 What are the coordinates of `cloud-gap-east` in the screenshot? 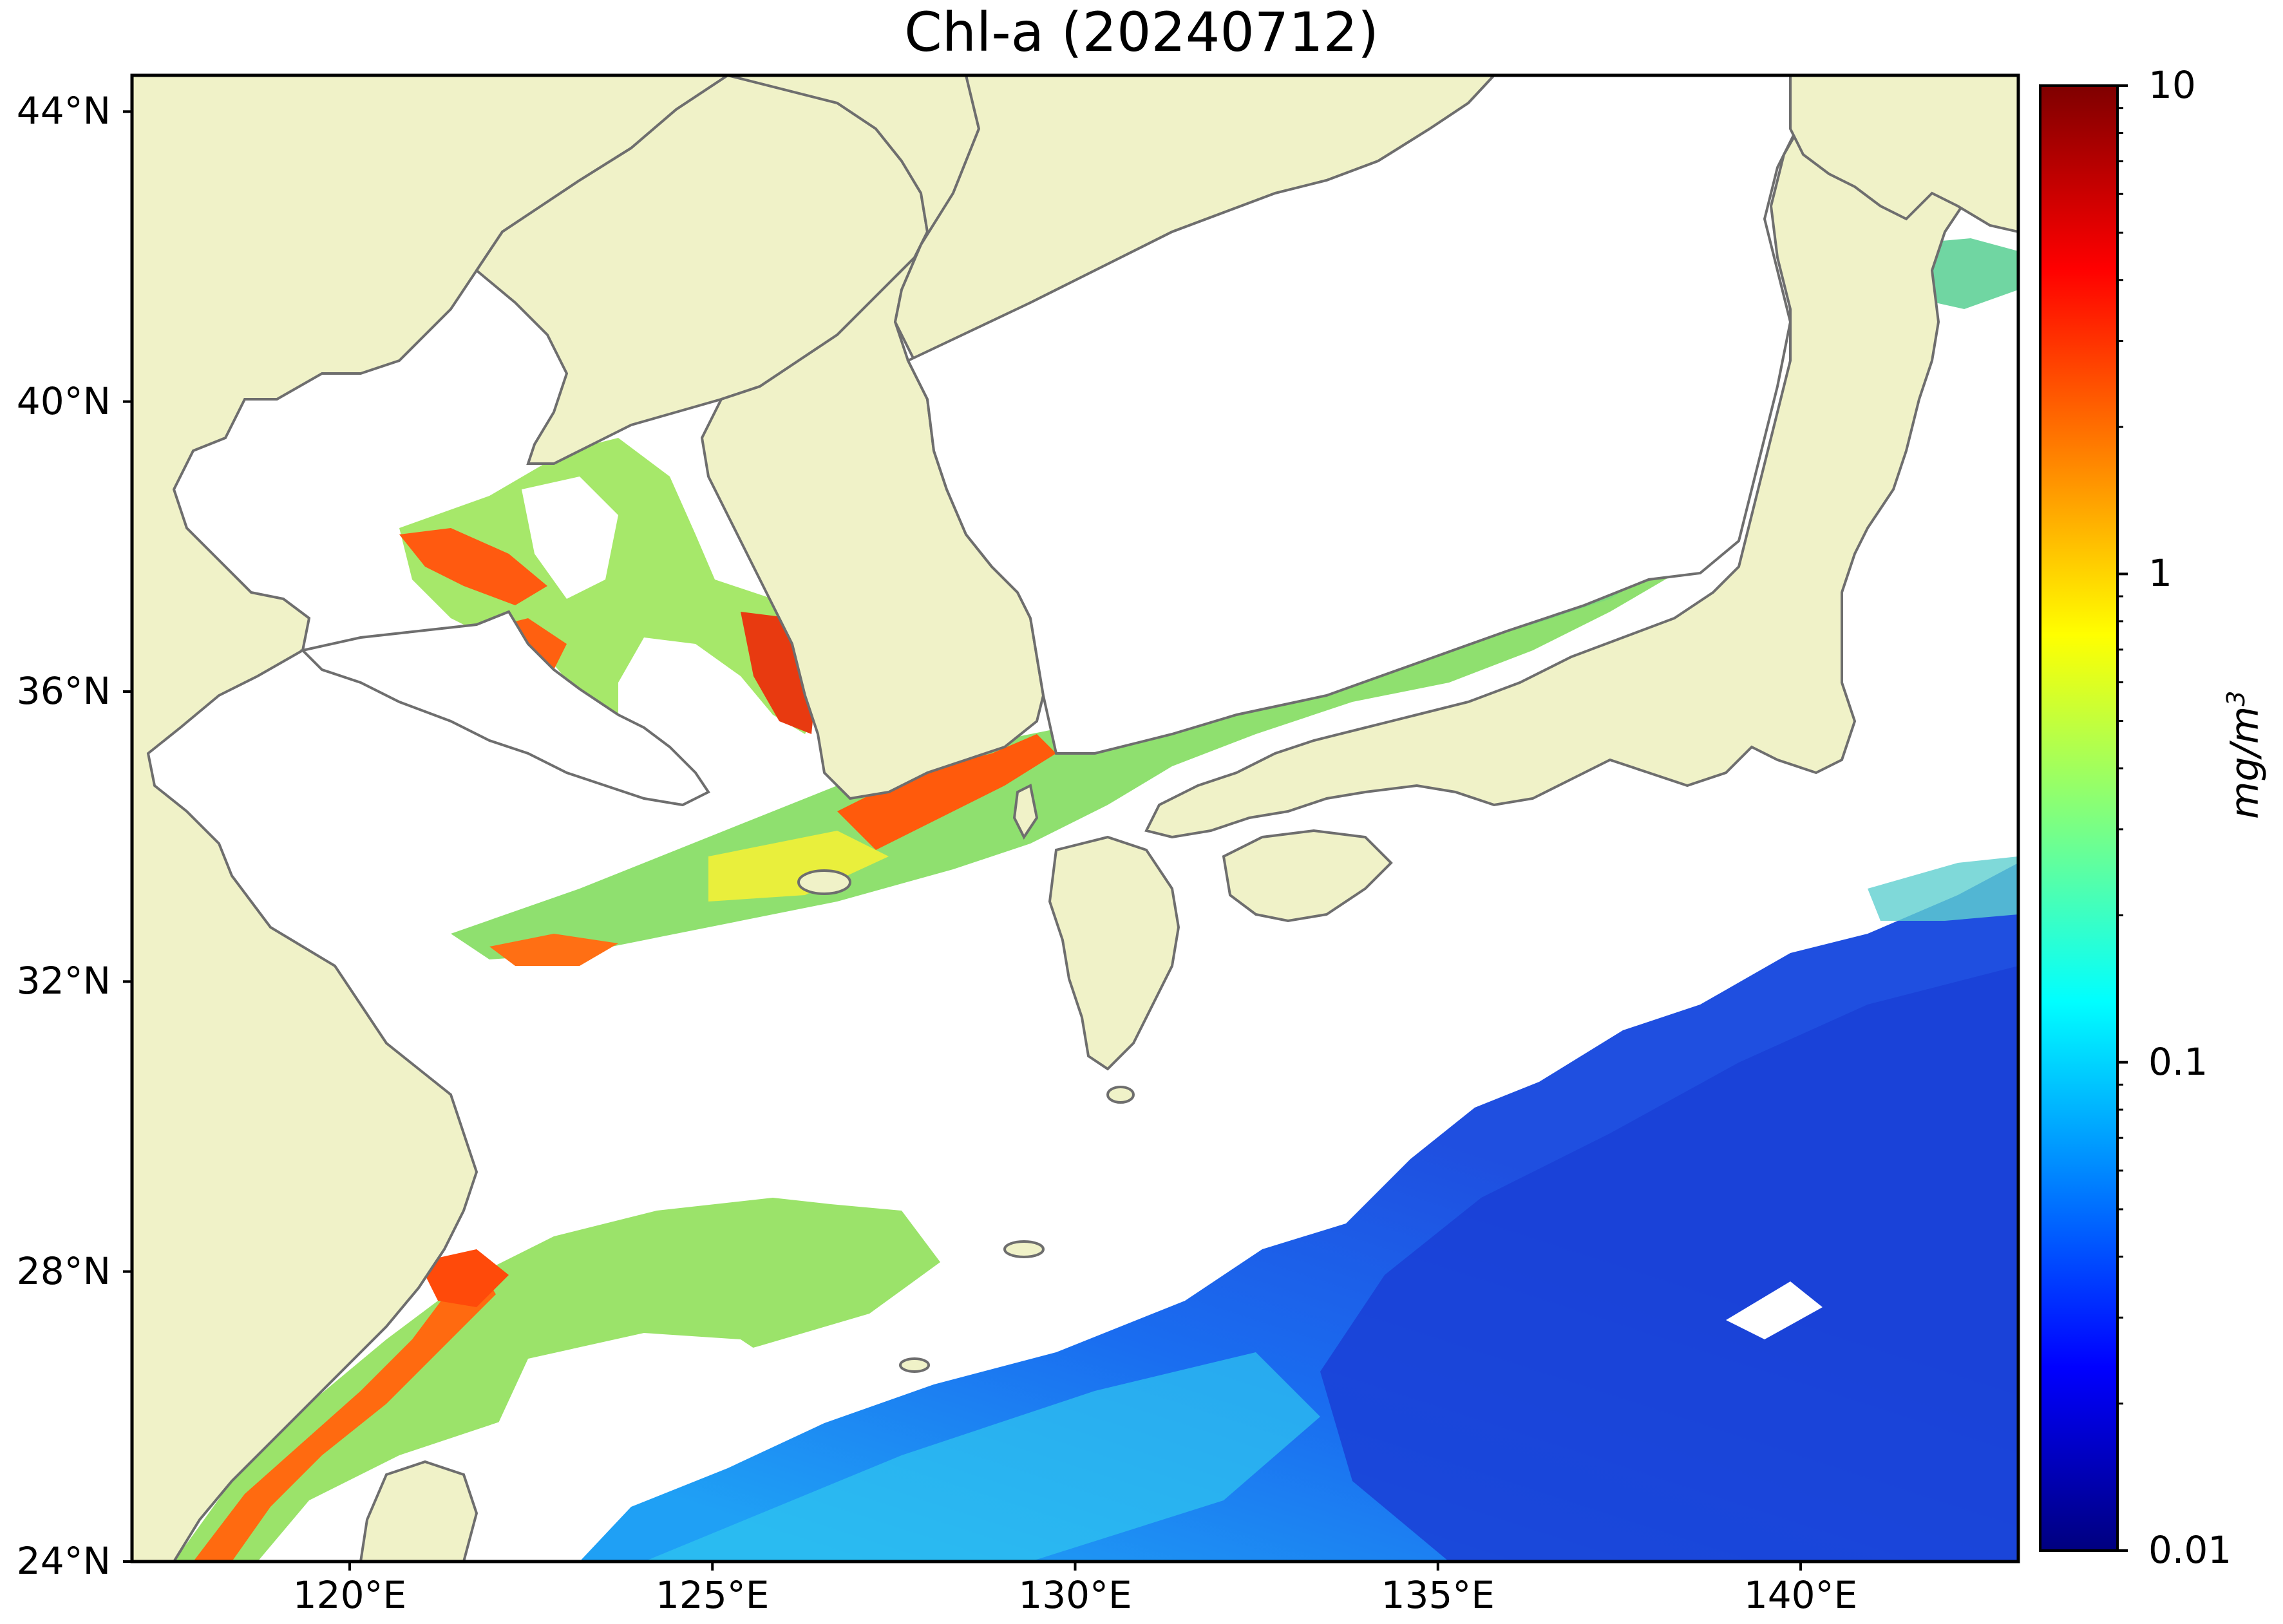 It's located at (1774, 1310).